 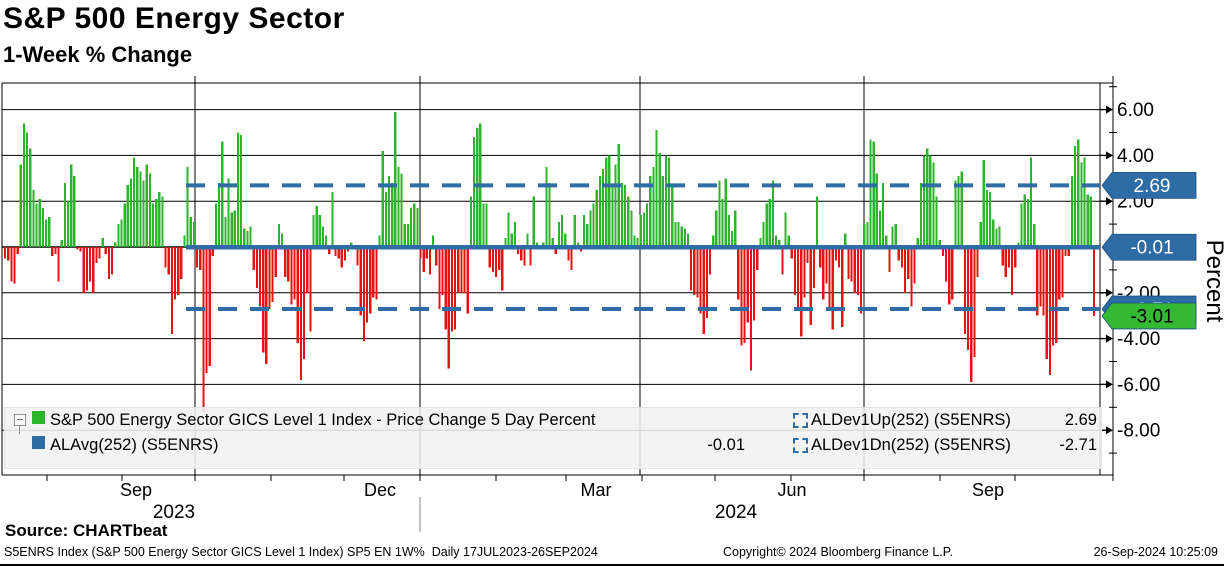 I want to click on footer-copyright: Copyright© 2024 Bloomberg Finance L.P., so click(x=838, y=552).